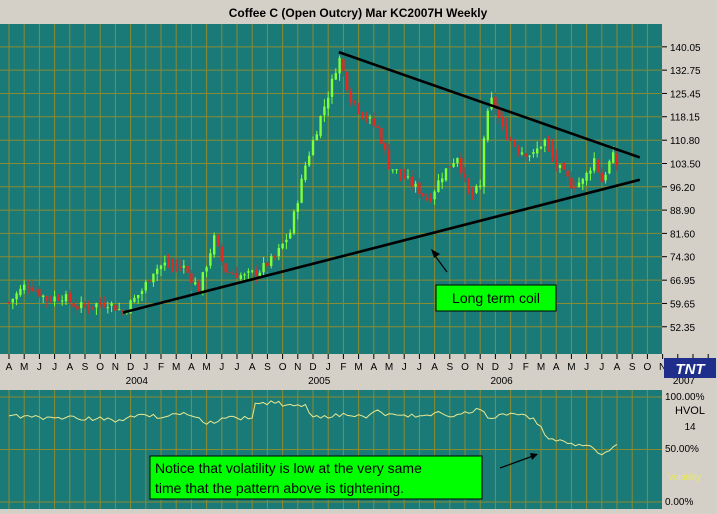  I want to click on month-tick-label: A, so click(69, 367).